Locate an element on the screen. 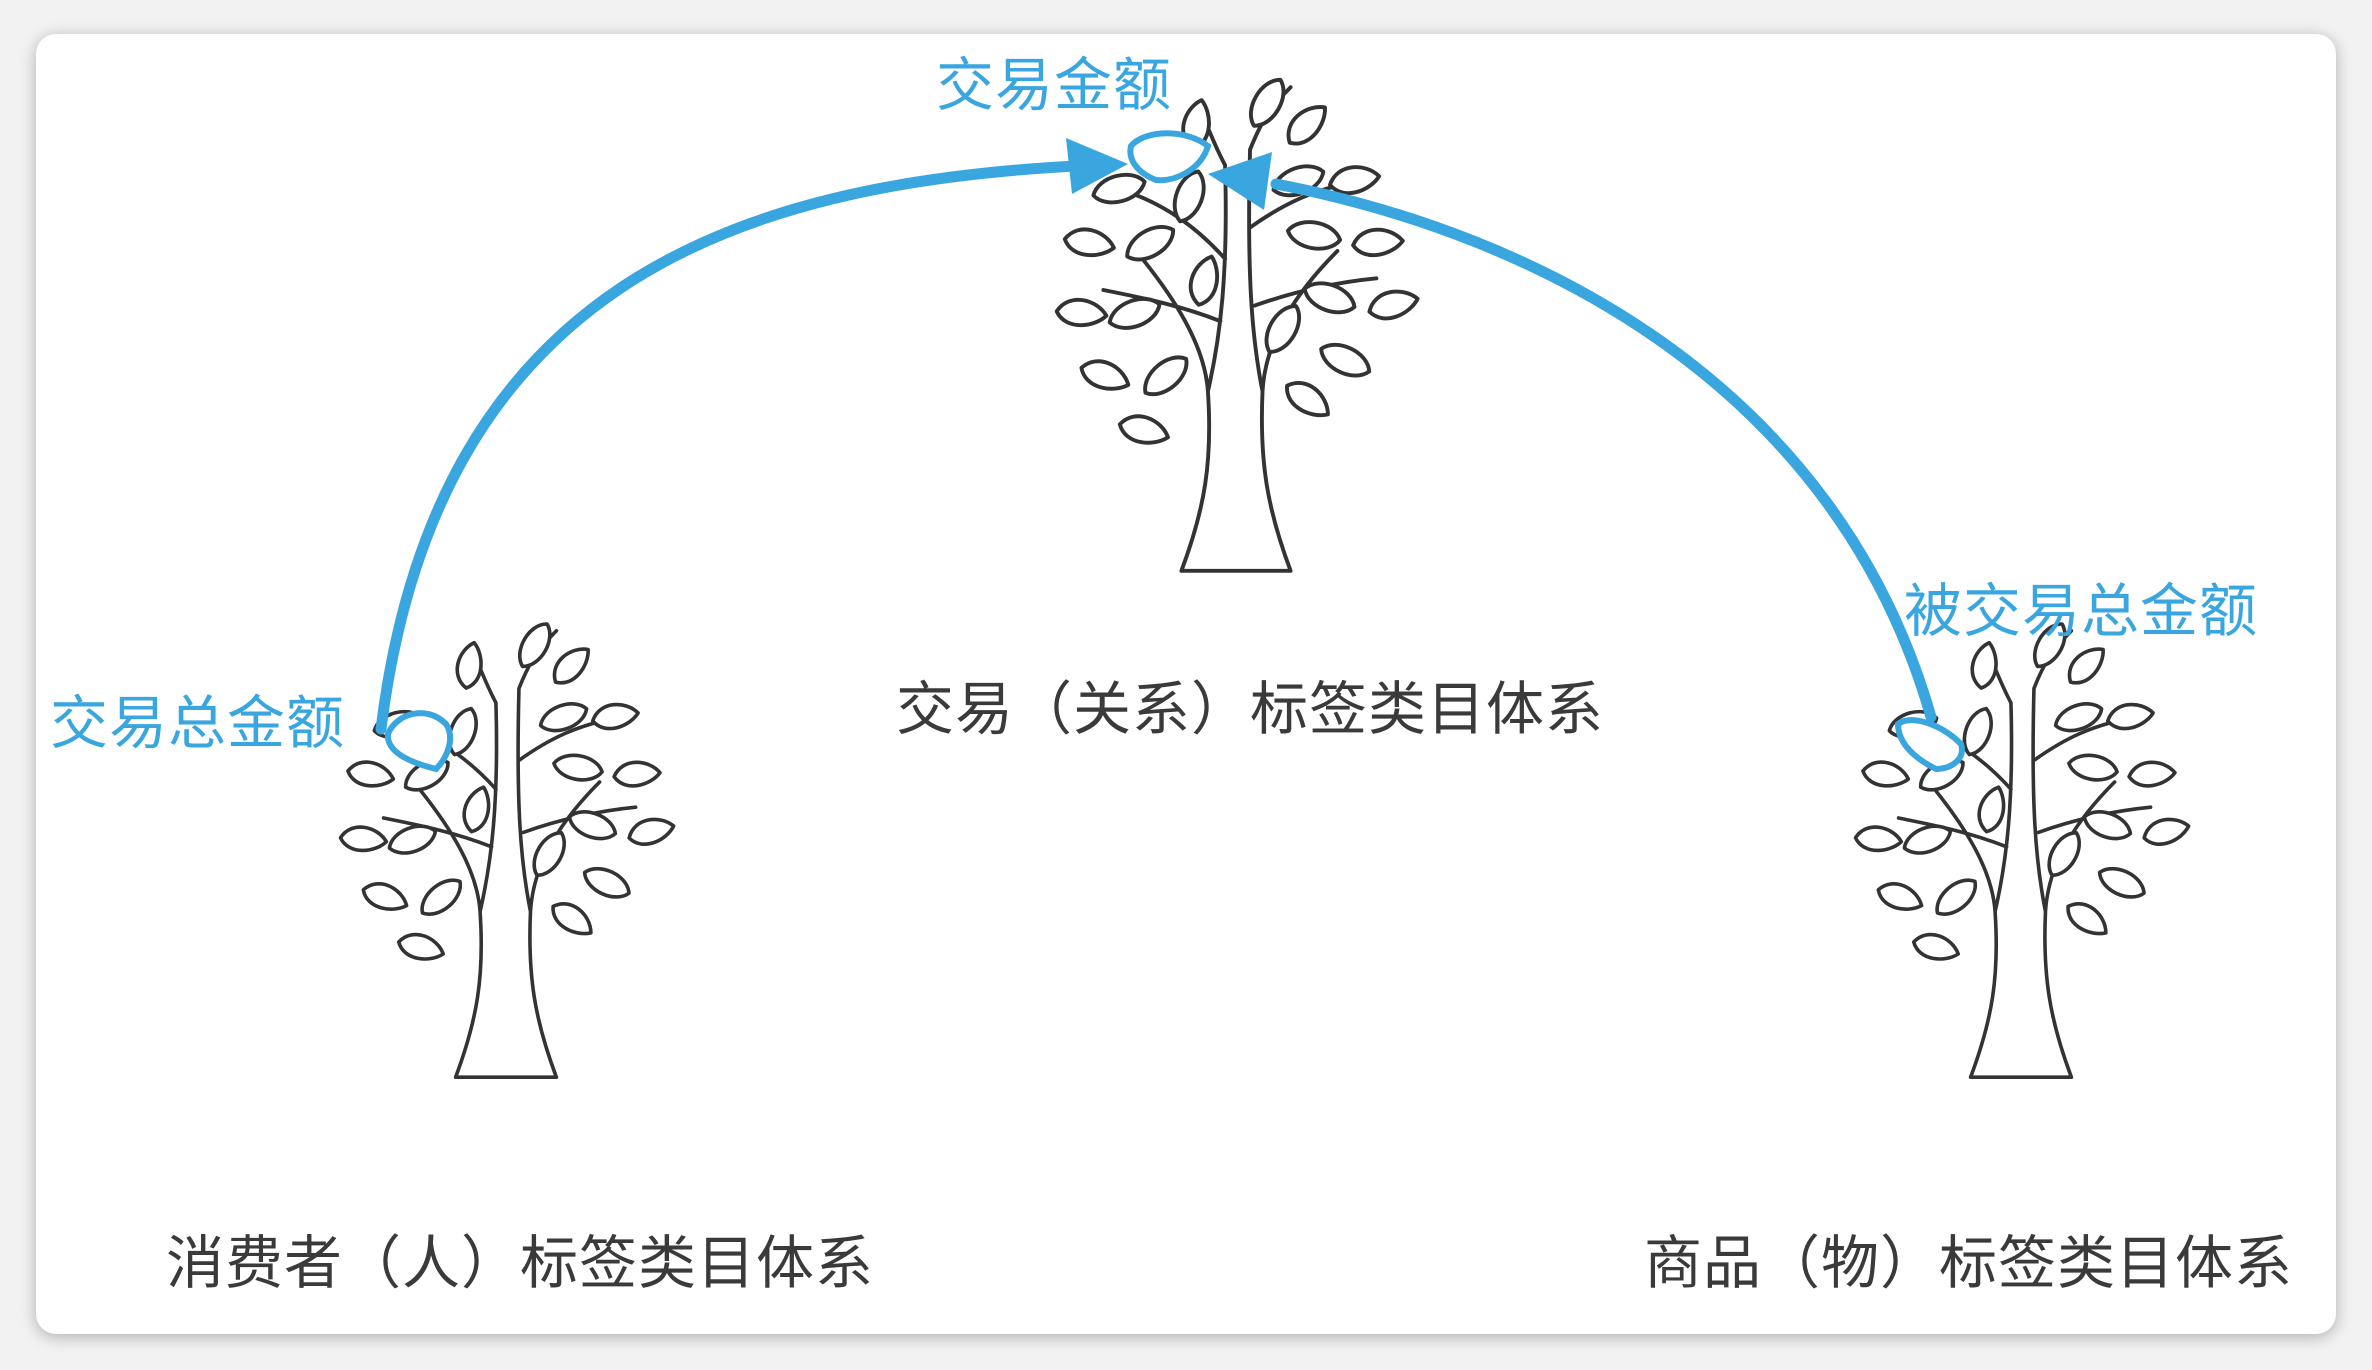 This screenshot has height=1370, width=2372. consumer-tree-title: 消费者（人）标签类目体系 is located at coordinates (520, 1263).